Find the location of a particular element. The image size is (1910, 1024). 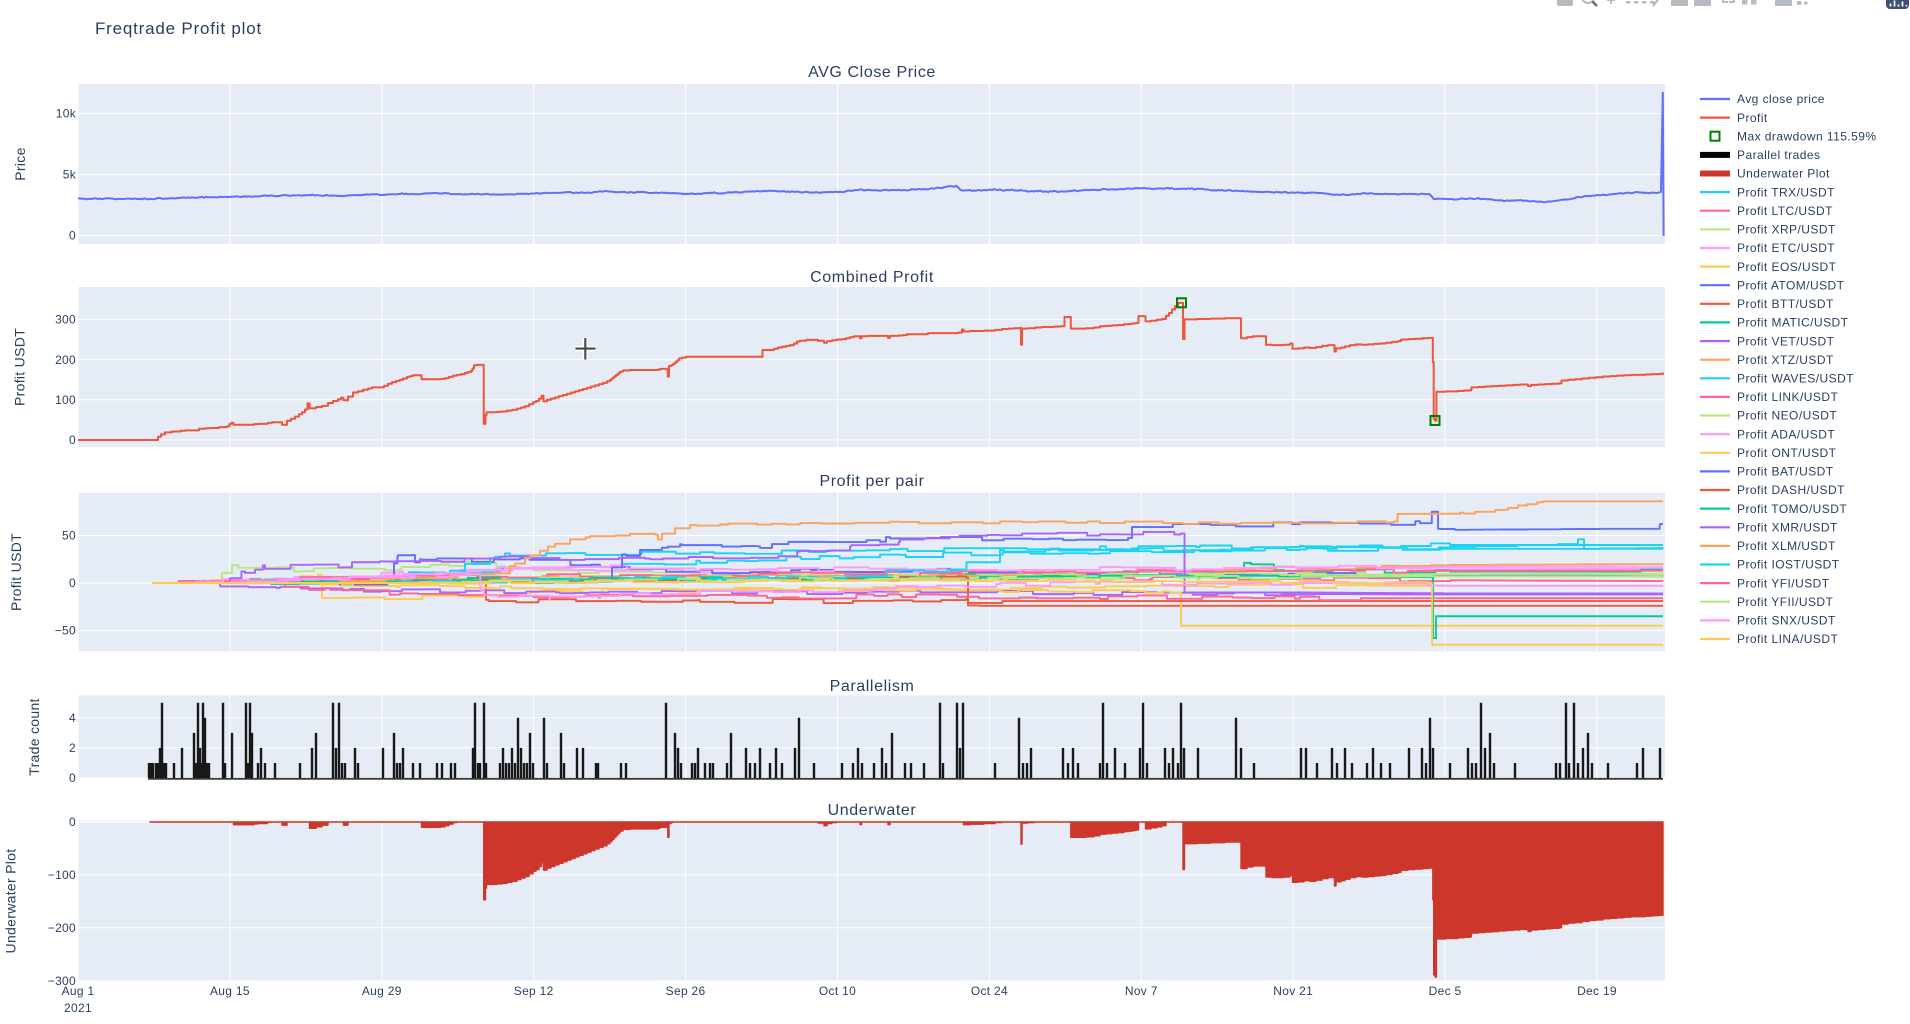

svg-text: Profit ADA/USDT is located at coordinates (1786, 434).